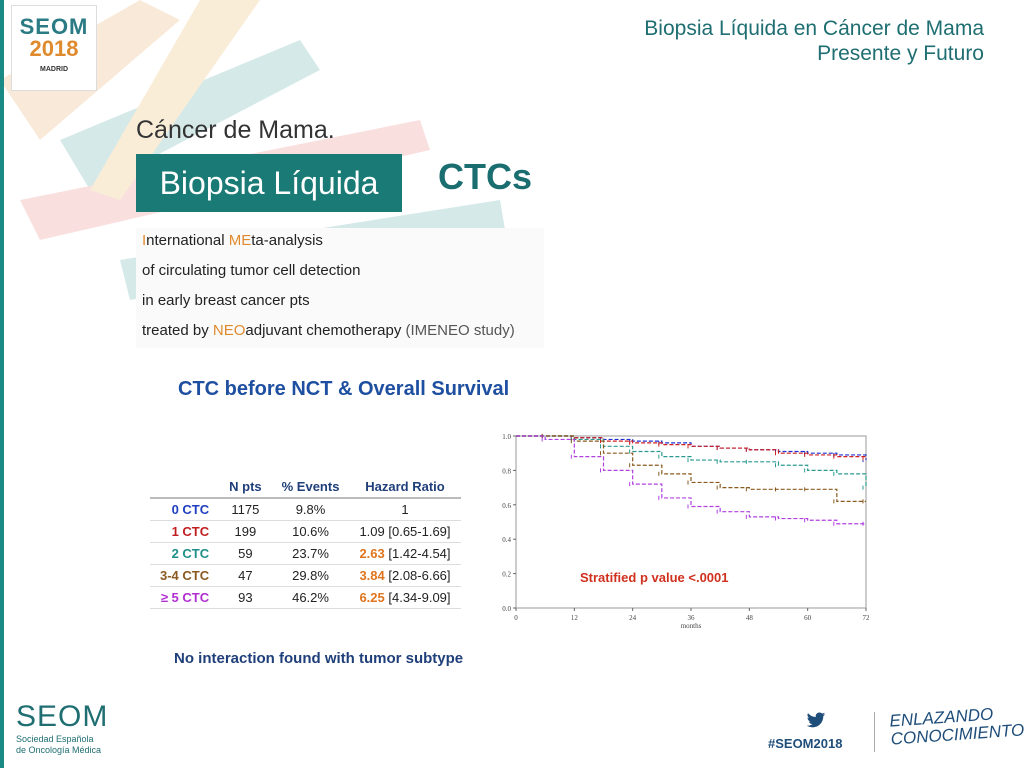 This screenshot has width=1024, height=768. Describe the element at coordinates (2, 384) in the screenshot. I see `left-accent-bar` at that location.